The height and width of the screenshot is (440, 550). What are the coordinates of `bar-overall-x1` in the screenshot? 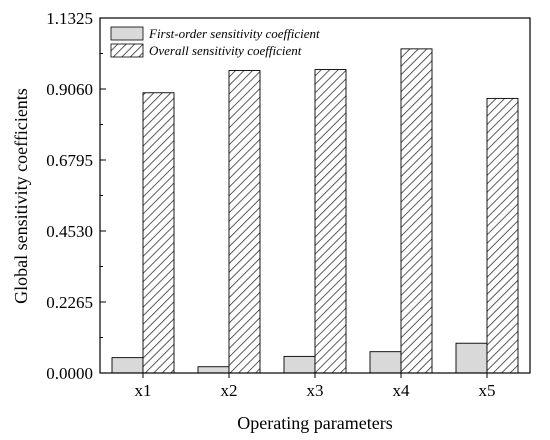 It's located at (158, 233).